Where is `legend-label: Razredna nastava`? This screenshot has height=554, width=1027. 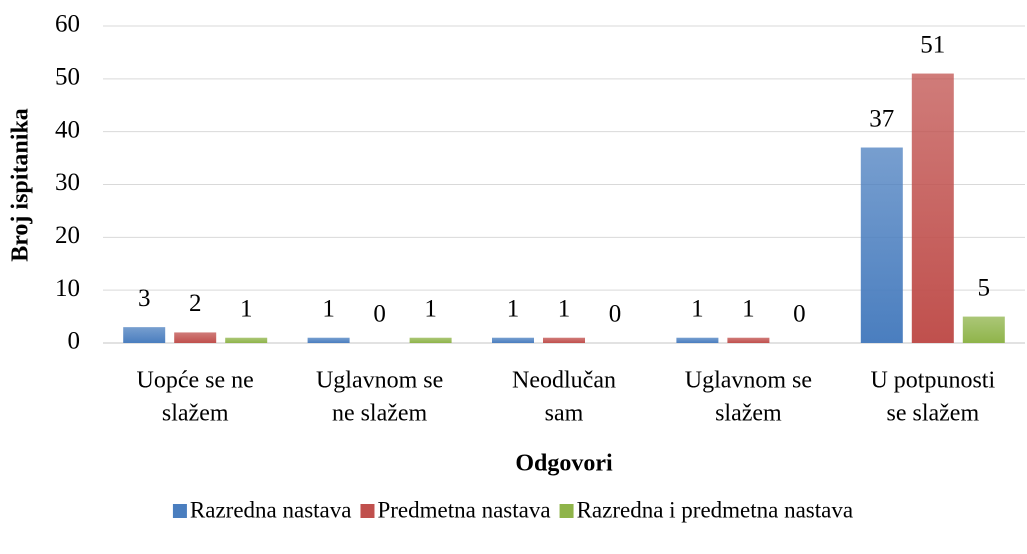
legend-label: Razredna nastava is located at coordinates (271, 509).